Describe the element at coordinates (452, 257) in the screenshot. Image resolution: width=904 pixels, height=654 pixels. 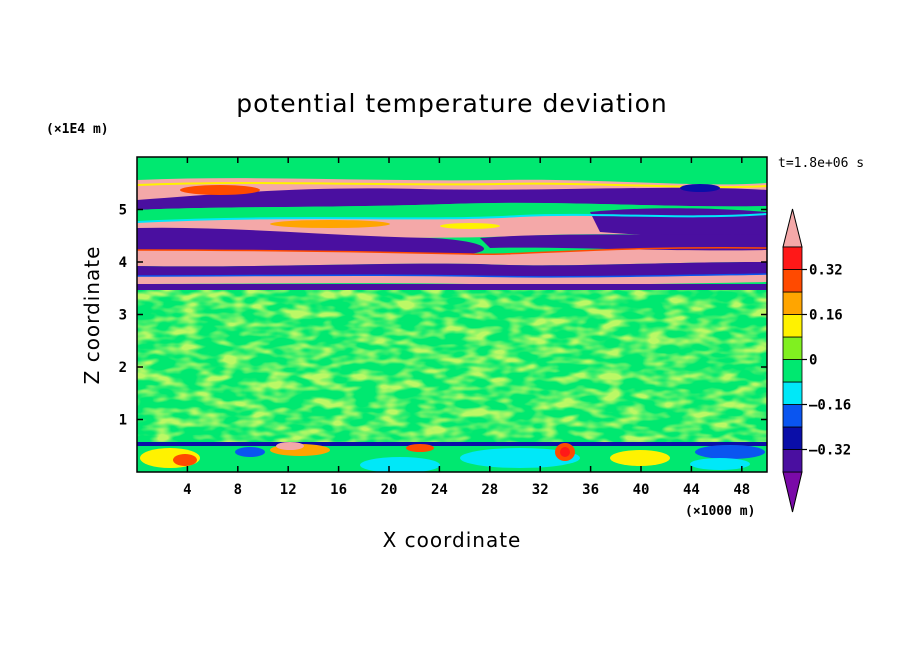
I see `middle-warm-band` at that location.